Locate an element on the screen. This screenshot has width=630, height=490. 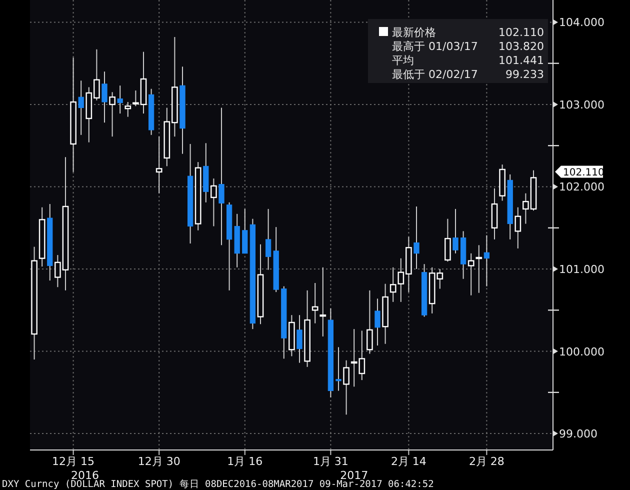
y-tick-label: 101.000 is located at coordinates (581, 269).